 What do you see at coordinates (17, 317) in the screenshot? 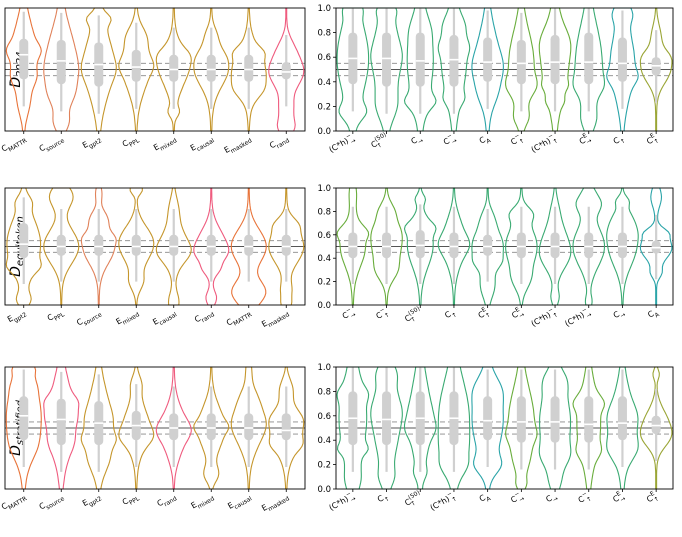
I see `x-tick-label-0: Egpt2` at bounding box center [17, 317].